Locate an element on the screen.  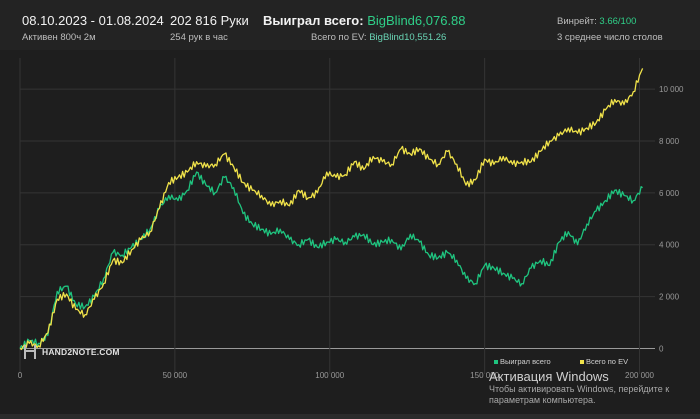
hand2note-logo-icon is located at coordinates (30, 352).